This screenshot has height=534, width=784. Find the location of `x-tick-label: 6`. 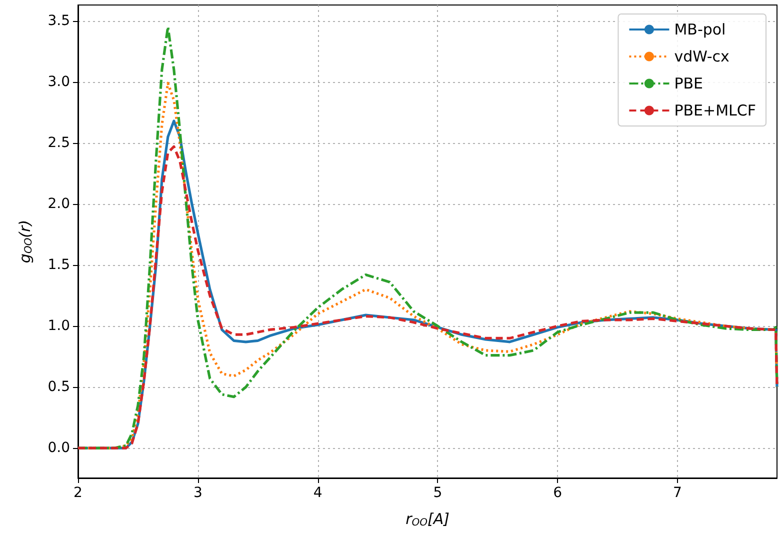

x-tick-label: 6 is located at coordinates (557, 493).